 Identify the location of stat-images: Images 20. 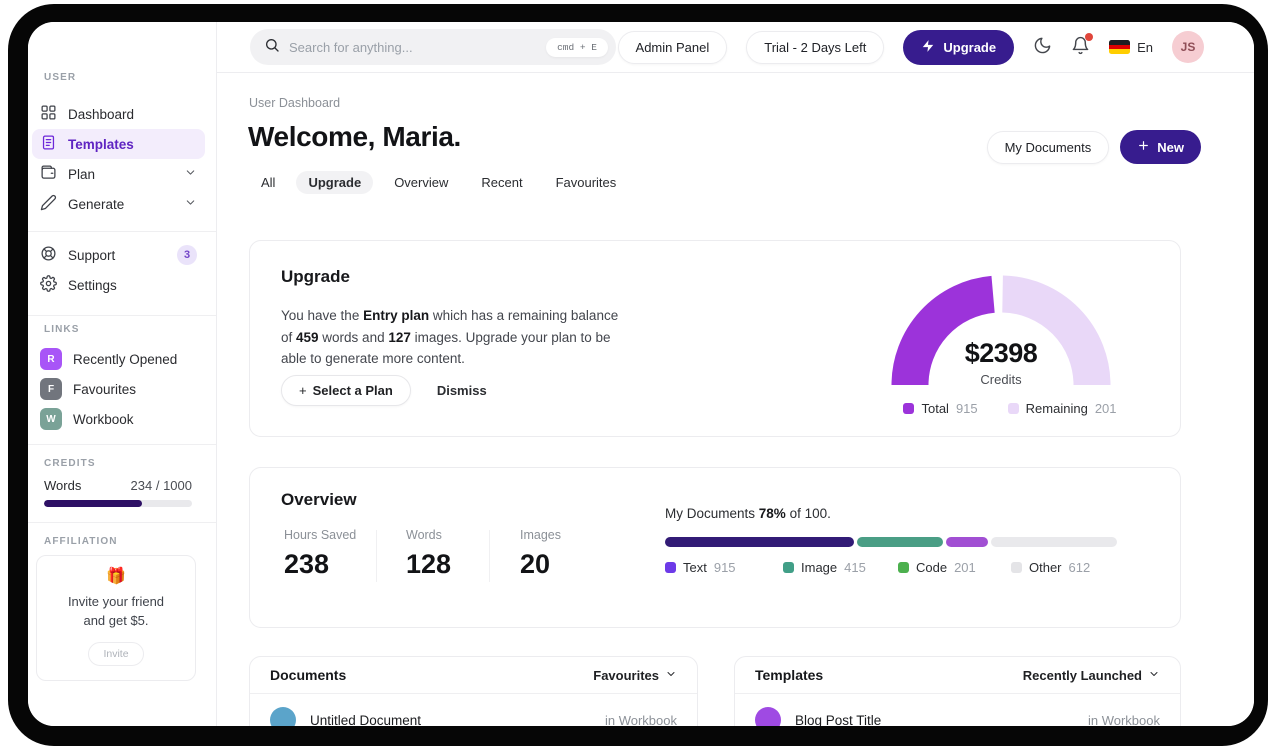
(540, 553).